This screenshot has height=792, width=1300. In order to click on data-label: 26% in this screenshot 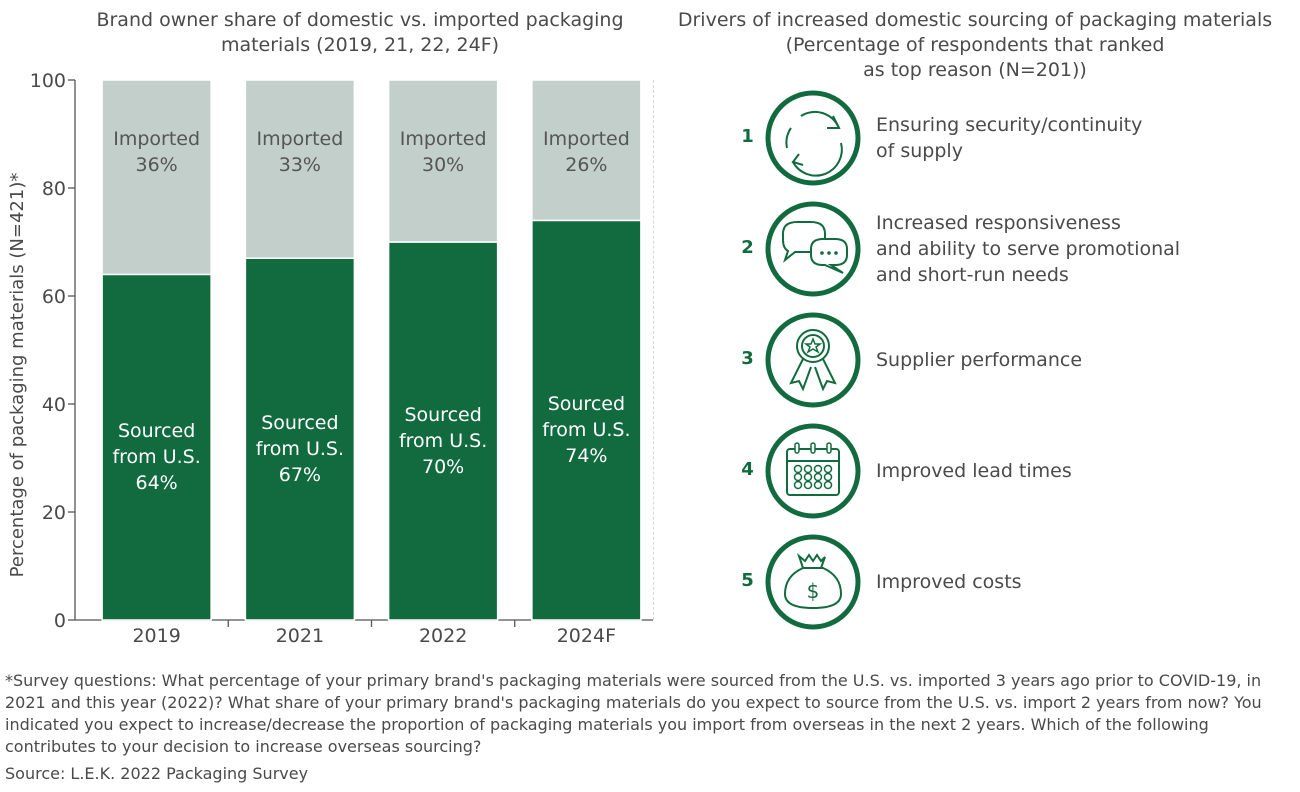, I will do `click(586, 165)`.